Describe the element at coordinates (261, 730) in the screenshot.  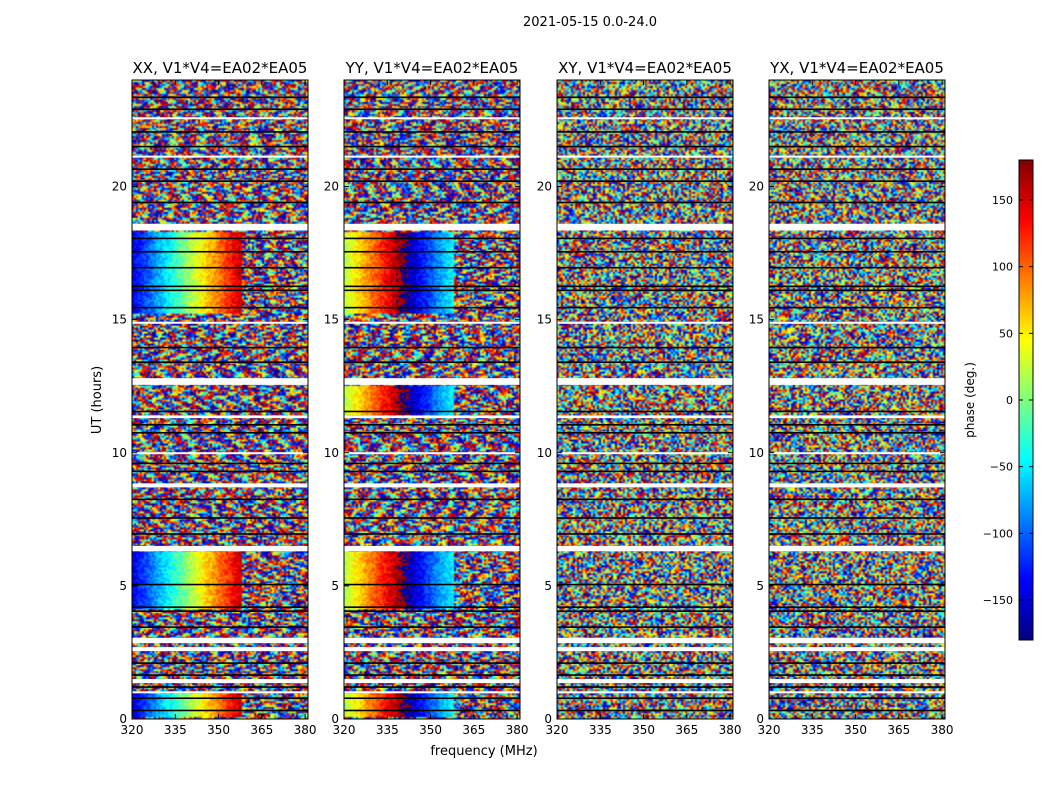
I see `x-tick-label: 365` at that location.